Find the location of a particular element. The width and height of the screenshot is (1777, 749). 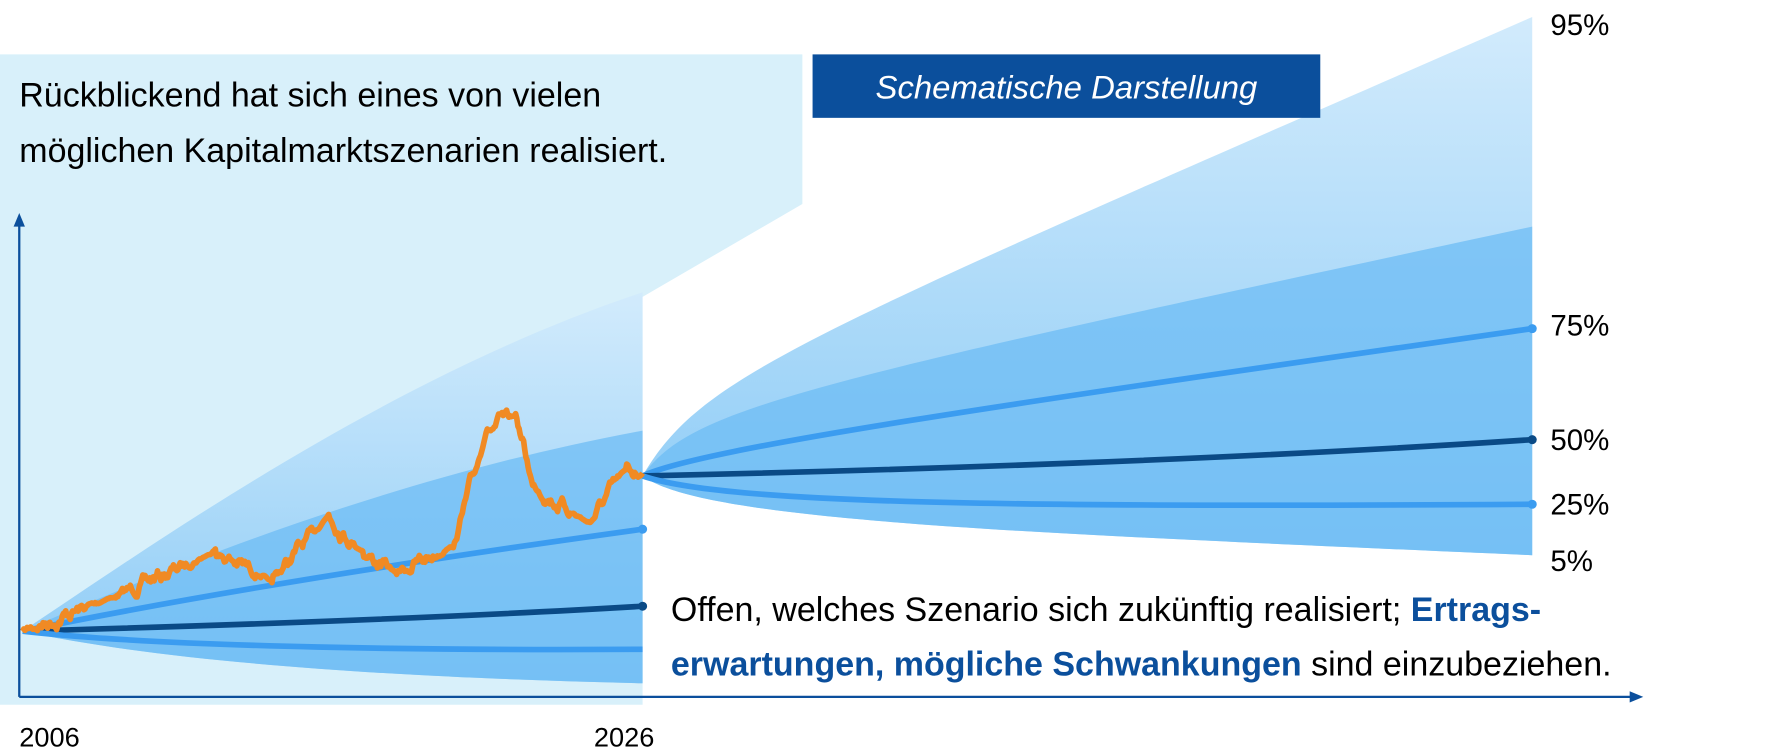

retro-line: Rückblickend hat sich eines von vielen is located at coordinates (310, 96).